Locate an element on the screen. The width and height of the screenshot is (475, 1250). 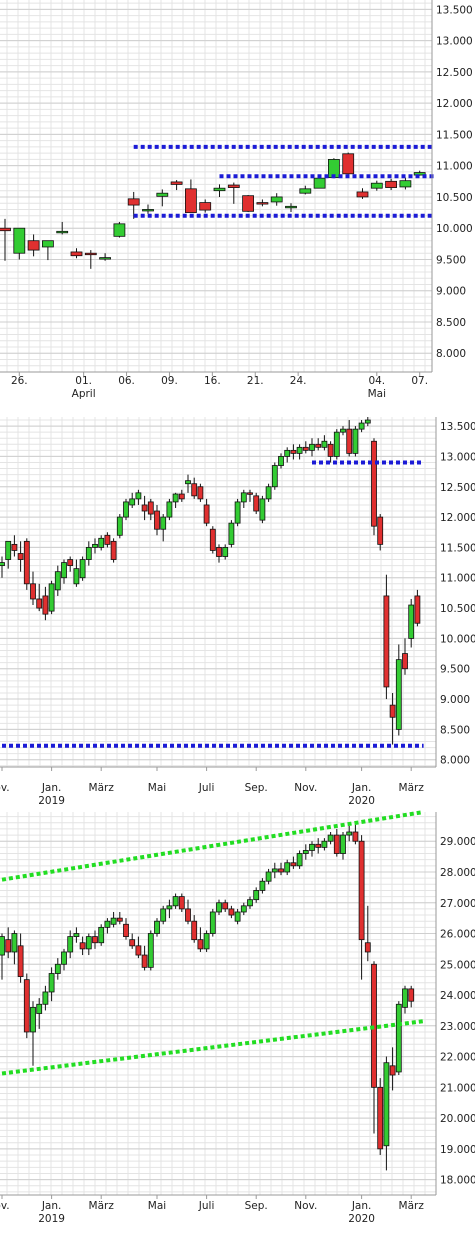
x-tick-sublabel: 2020 is located at coordinates (361, 801).